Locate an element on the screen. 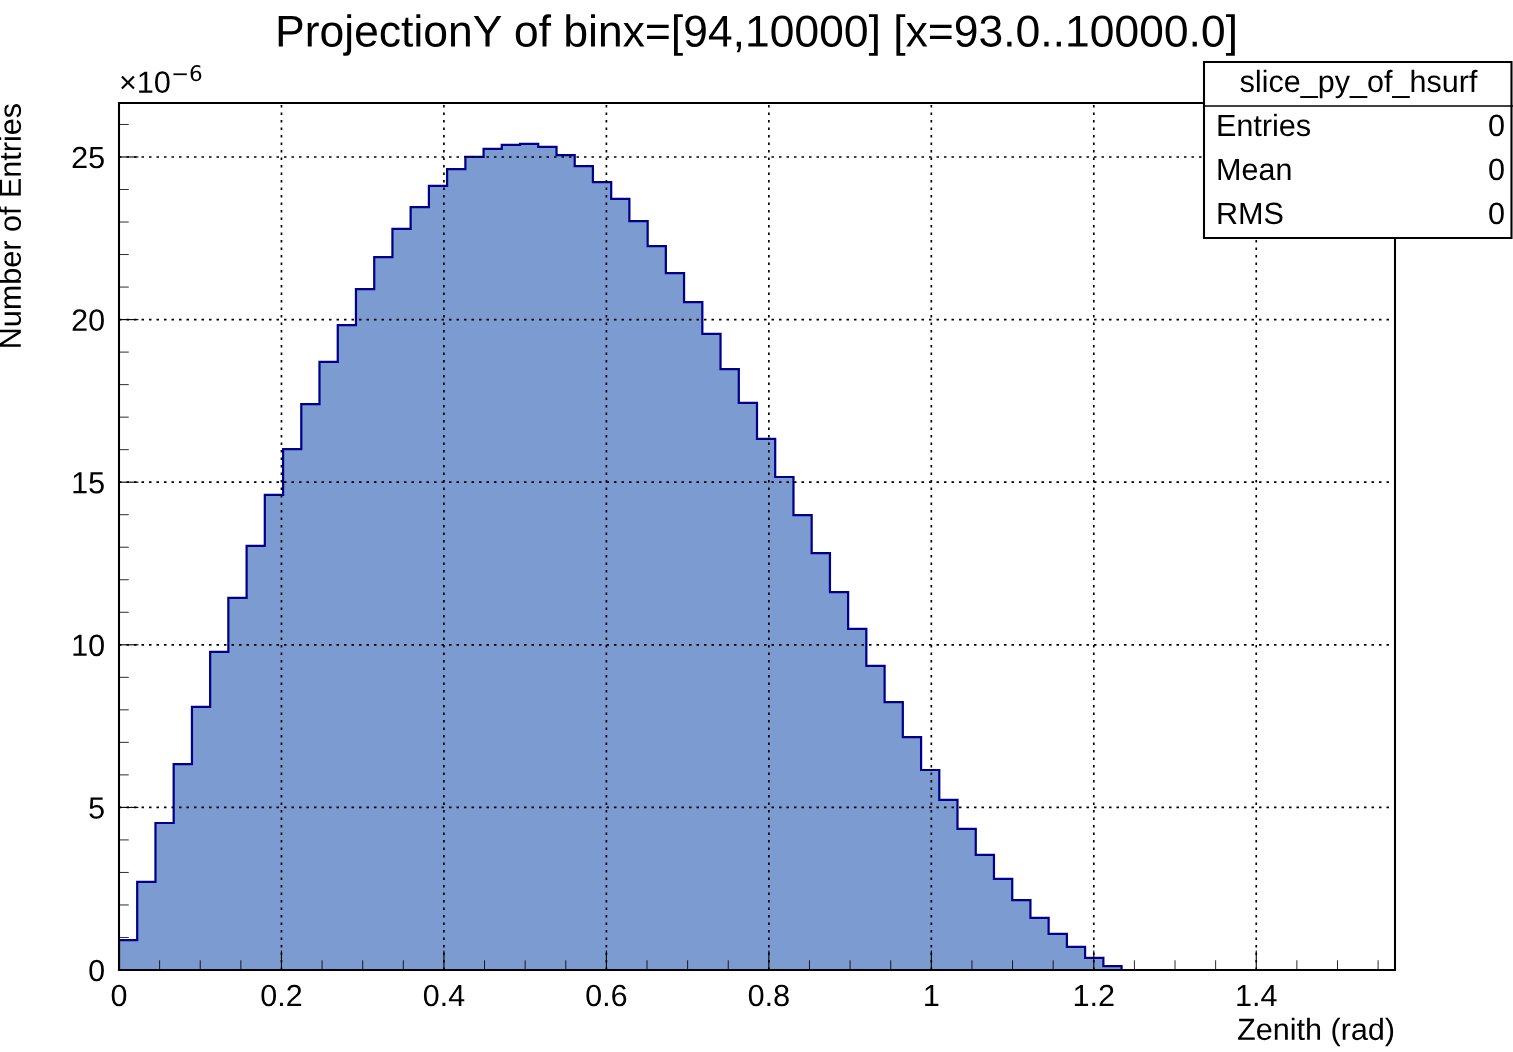  y-tick-label: 25 is located at coordinates (88, 157).